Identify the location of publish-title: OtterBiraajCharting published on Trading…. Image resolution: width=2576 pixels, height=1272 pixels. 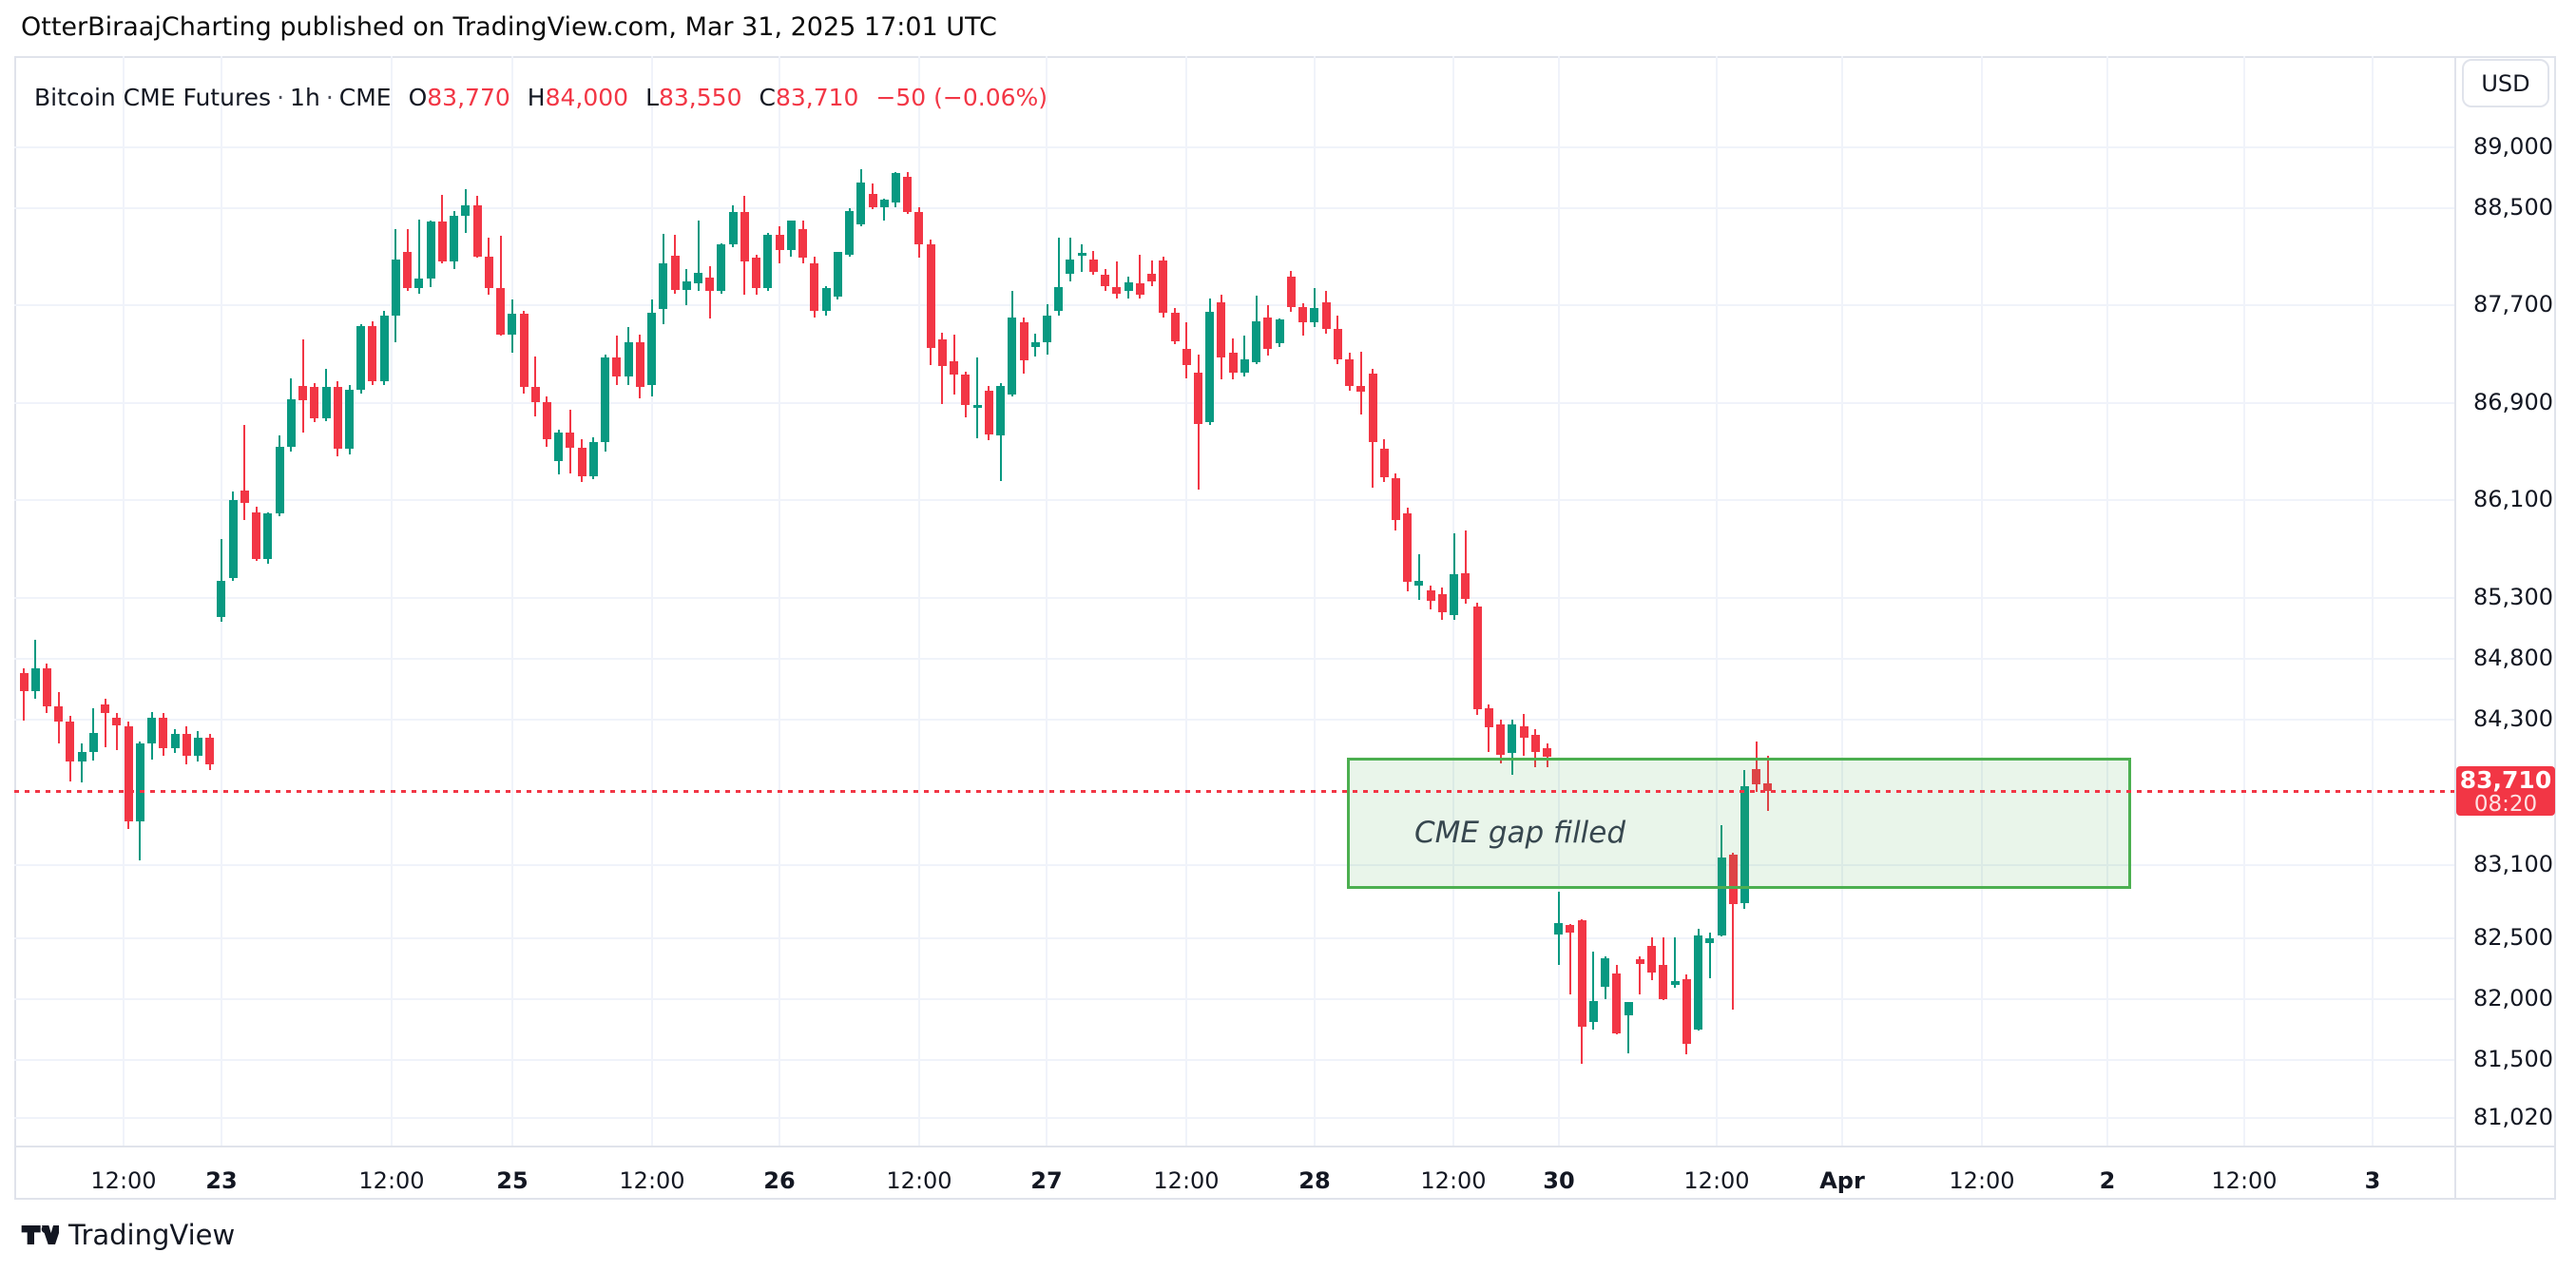
(509, 27).